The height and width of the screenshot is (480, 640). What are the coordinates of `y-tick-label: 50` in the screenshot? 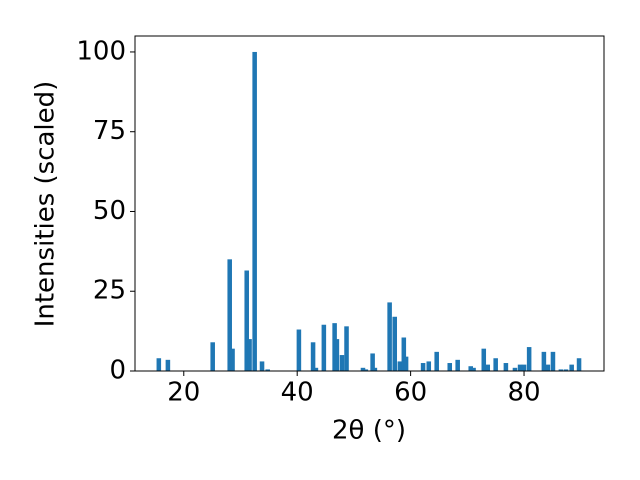 It's located at (109, 211).